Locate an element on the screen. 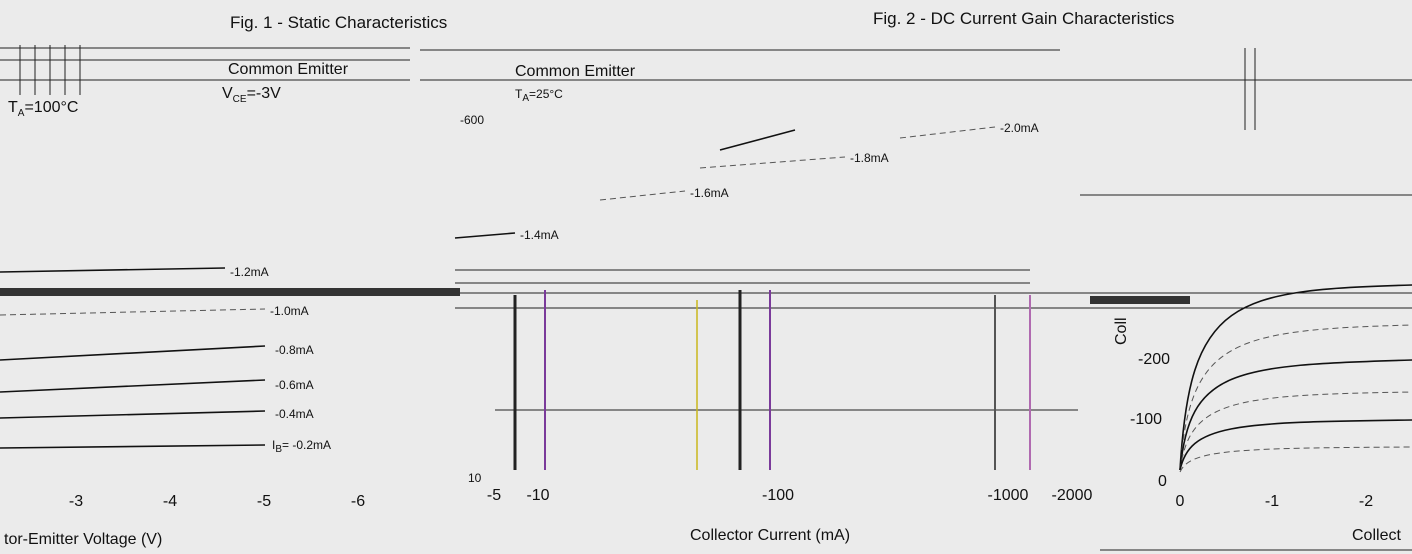  x-tick-label: -1 is located at coordinates (1272, 501).